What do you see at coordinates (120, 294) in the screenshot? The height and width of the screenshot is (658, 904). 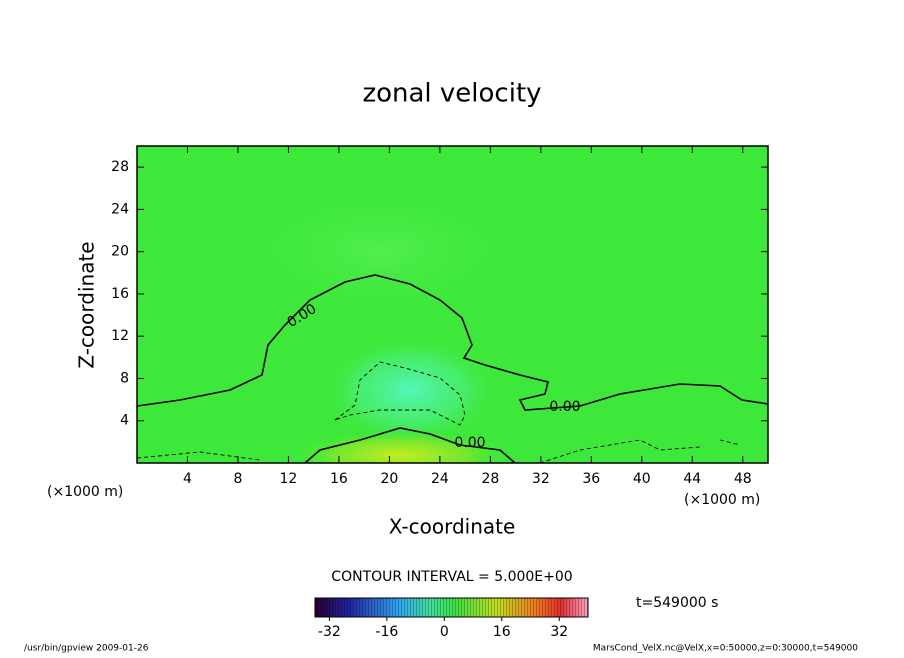 I see `y-tick-label: 16` at bounding box center [120, 294].